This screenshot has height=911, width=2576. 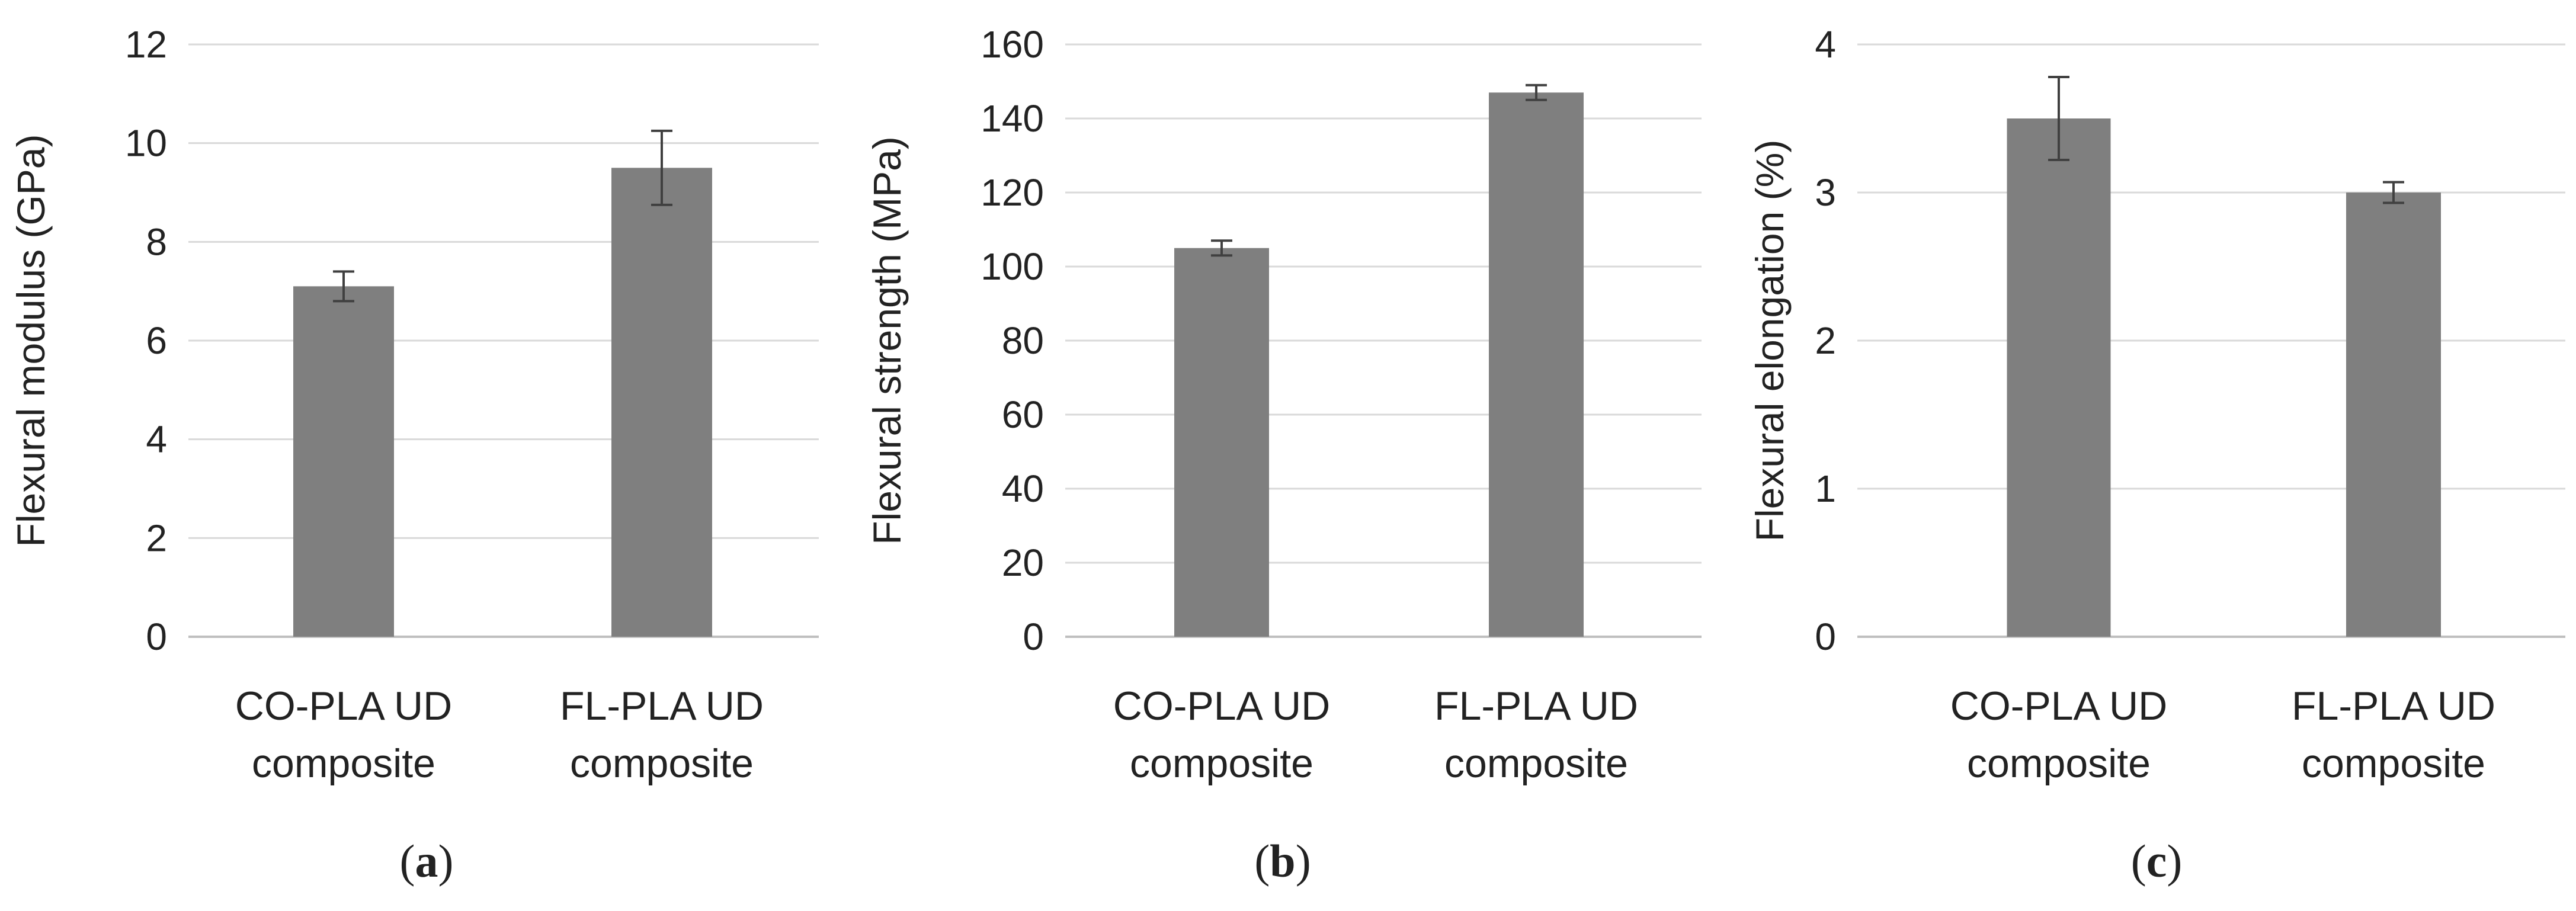 What do you see at coordinates (146, 143) in the screenshot?
I see `y-tick-label: 10` at bounding box center [146, 143].